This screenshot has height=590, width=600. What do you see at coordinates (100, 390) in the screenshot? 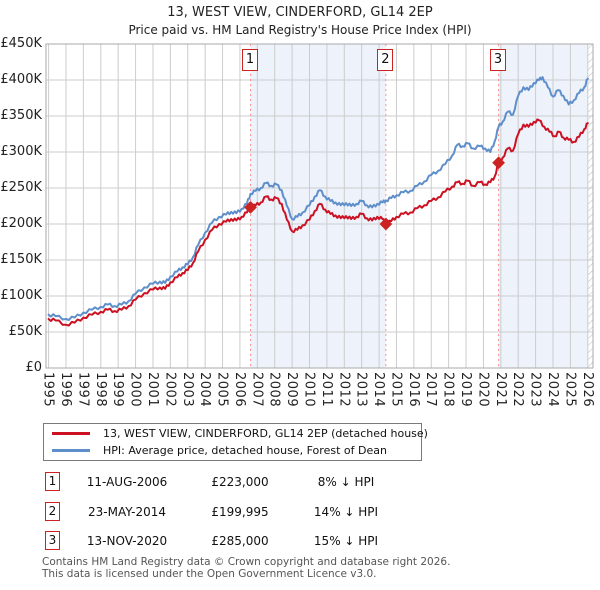
I see `x-axis-label: 1998` at bounding box center [100, 390].